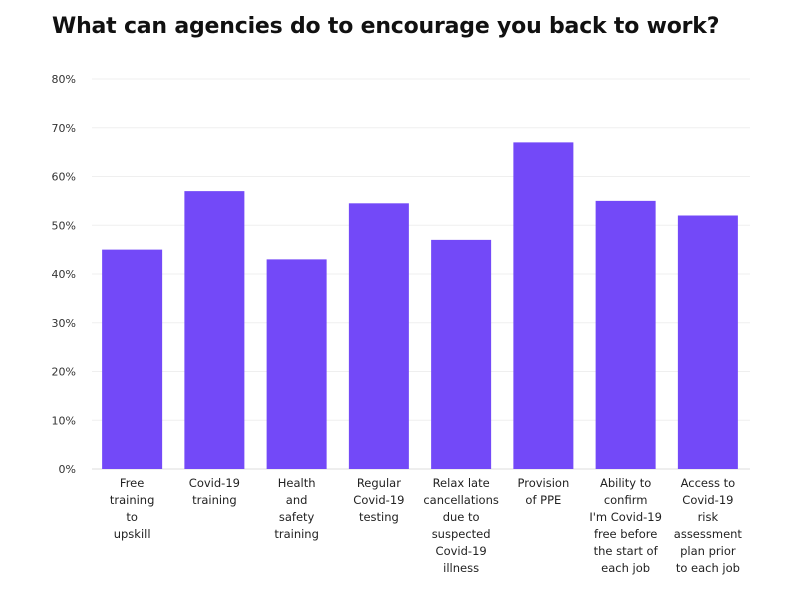 The width and height of the screenshot is (800, 600). Describe the element at coordinates (64, 128) in the screenshot. I see `y-tick-label: 70%` at that location.